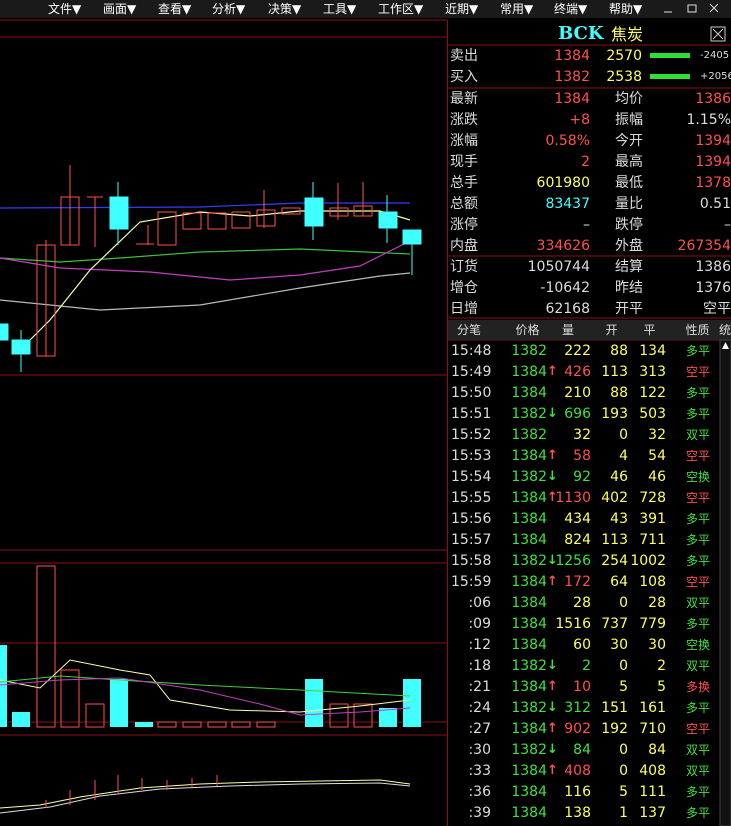 The width and height of the screenshot is (731, 826). What do you see at coordinates (713, 288) in the screenshot?
I see `stat-value: 1376` at bounding box center [713, 288].